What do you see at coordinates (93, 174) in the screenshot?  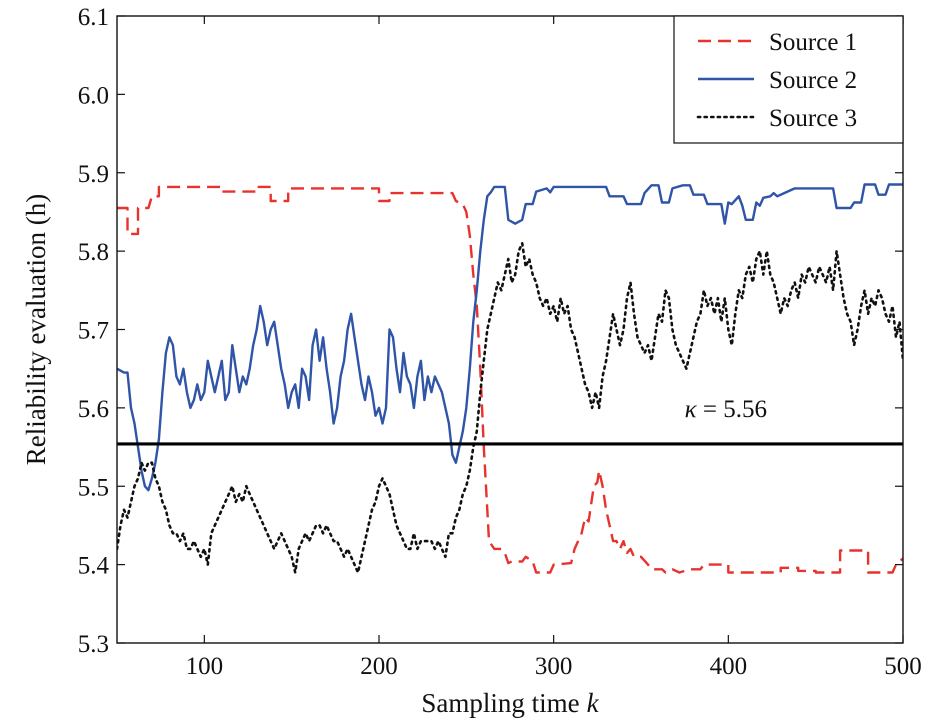 I see `y-tick-label: 5.9` at bounding box center [93, 174].